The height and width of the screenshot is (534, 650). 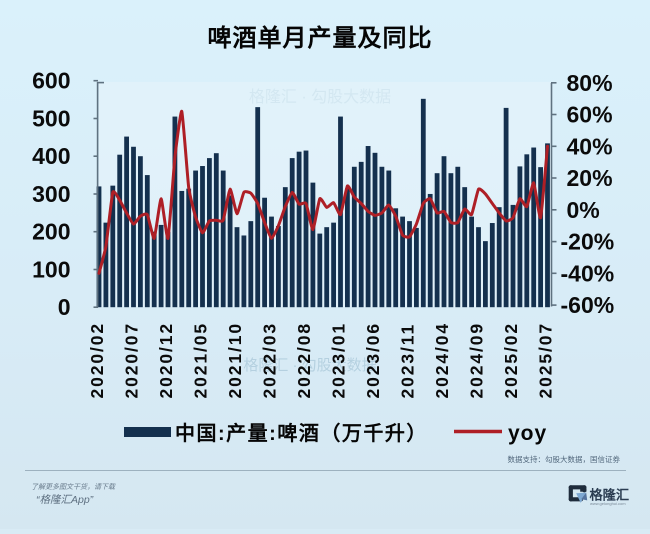 I want to click on svg-text: 2023/01, so click(x=339, y=360).